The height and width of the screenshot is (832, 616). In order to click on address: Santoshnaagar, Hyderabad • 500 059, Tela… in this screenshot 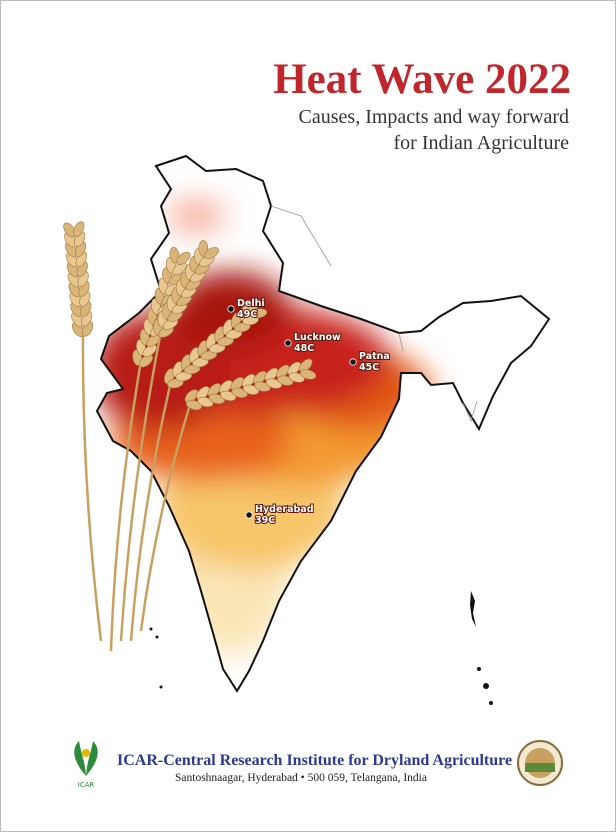, I will do `click(301, 778)`.